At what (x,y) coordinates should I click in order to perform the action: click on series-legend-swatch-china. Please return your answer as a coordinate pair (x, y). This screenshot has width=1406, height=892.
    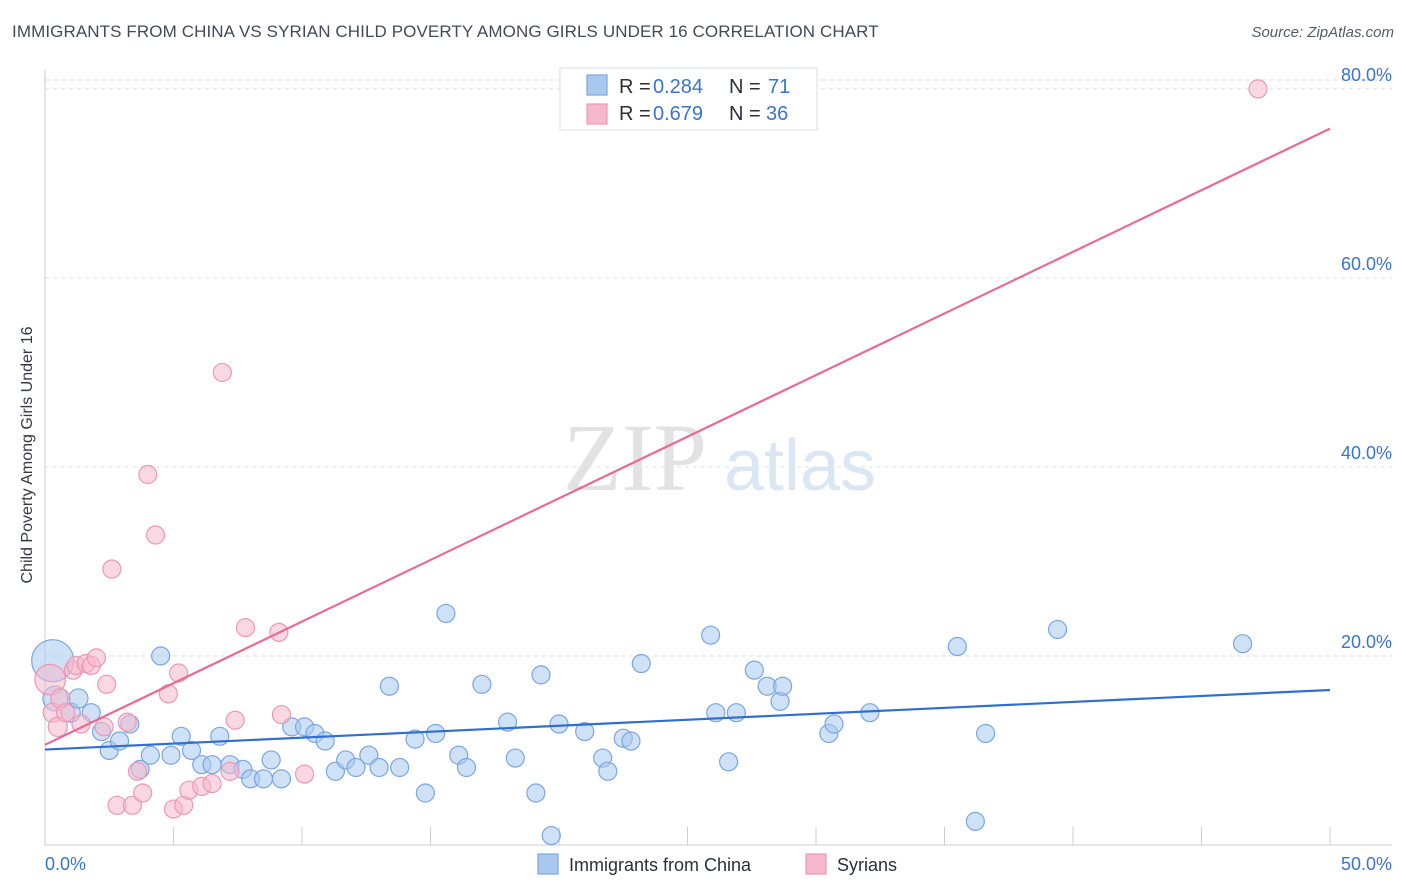
    Looking at the image, I should click on (548, 864).